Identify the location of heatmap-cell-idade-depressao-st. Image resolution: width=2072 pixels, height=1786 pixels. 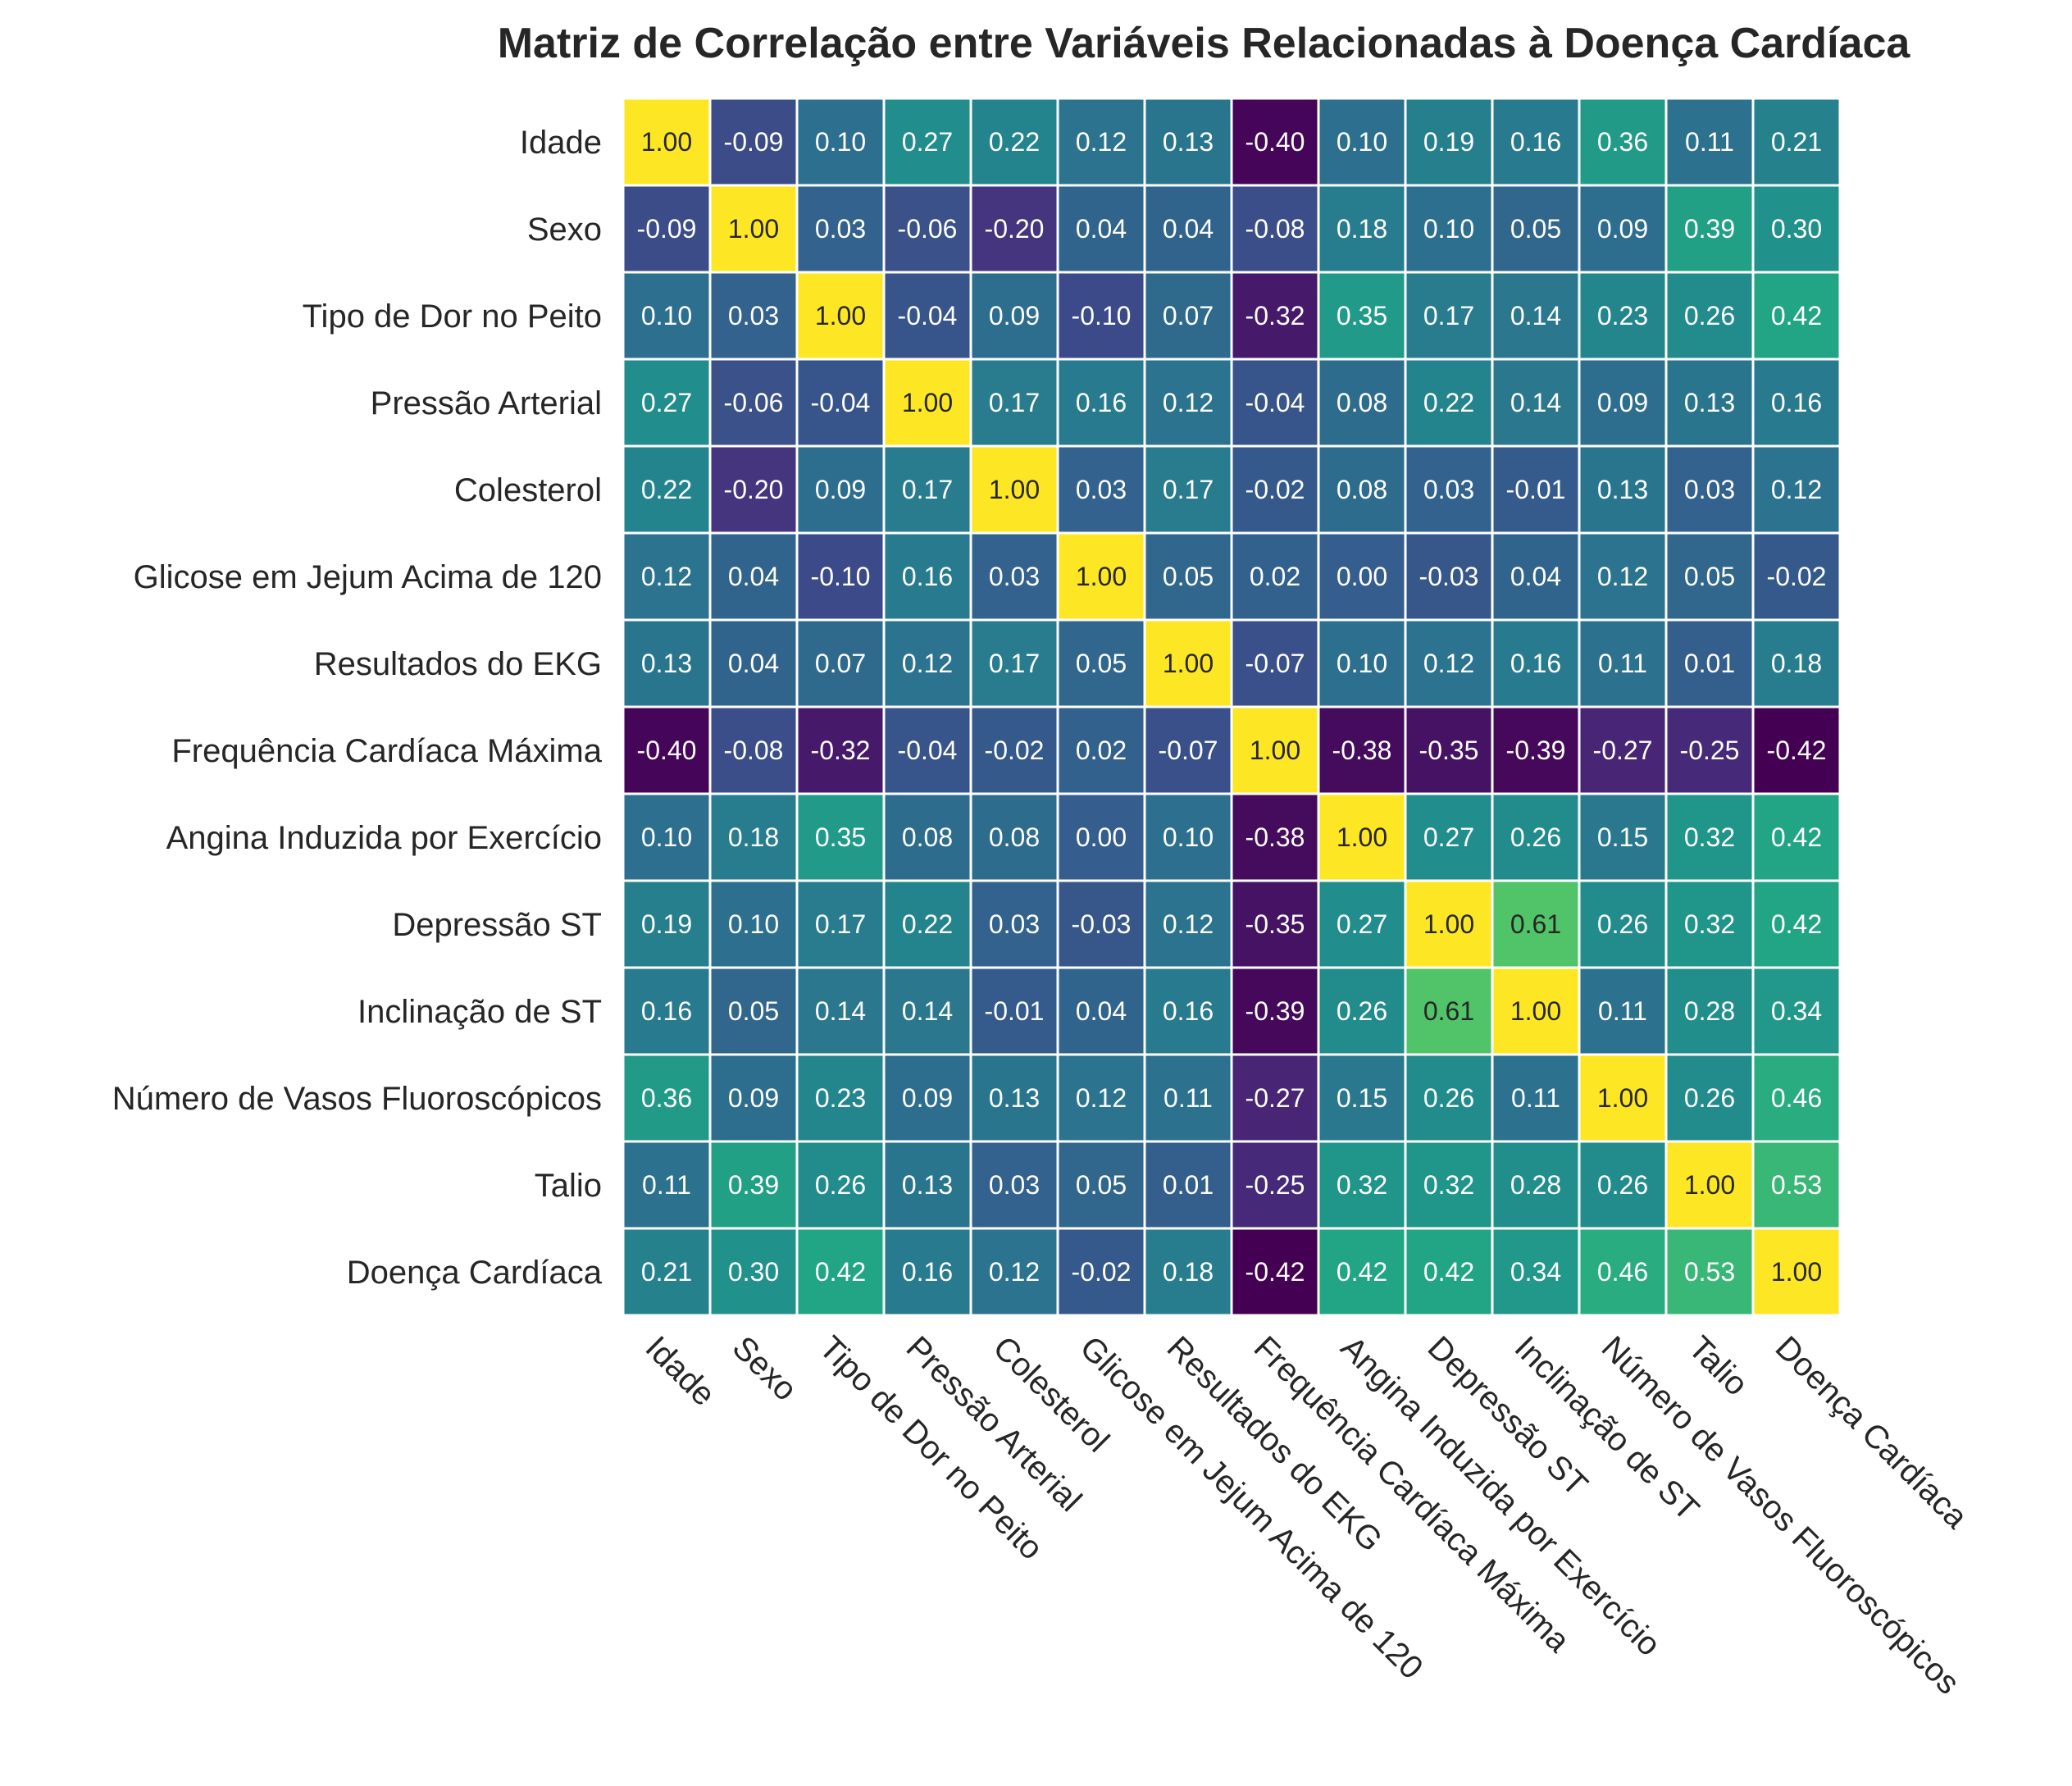
(1449, 142).